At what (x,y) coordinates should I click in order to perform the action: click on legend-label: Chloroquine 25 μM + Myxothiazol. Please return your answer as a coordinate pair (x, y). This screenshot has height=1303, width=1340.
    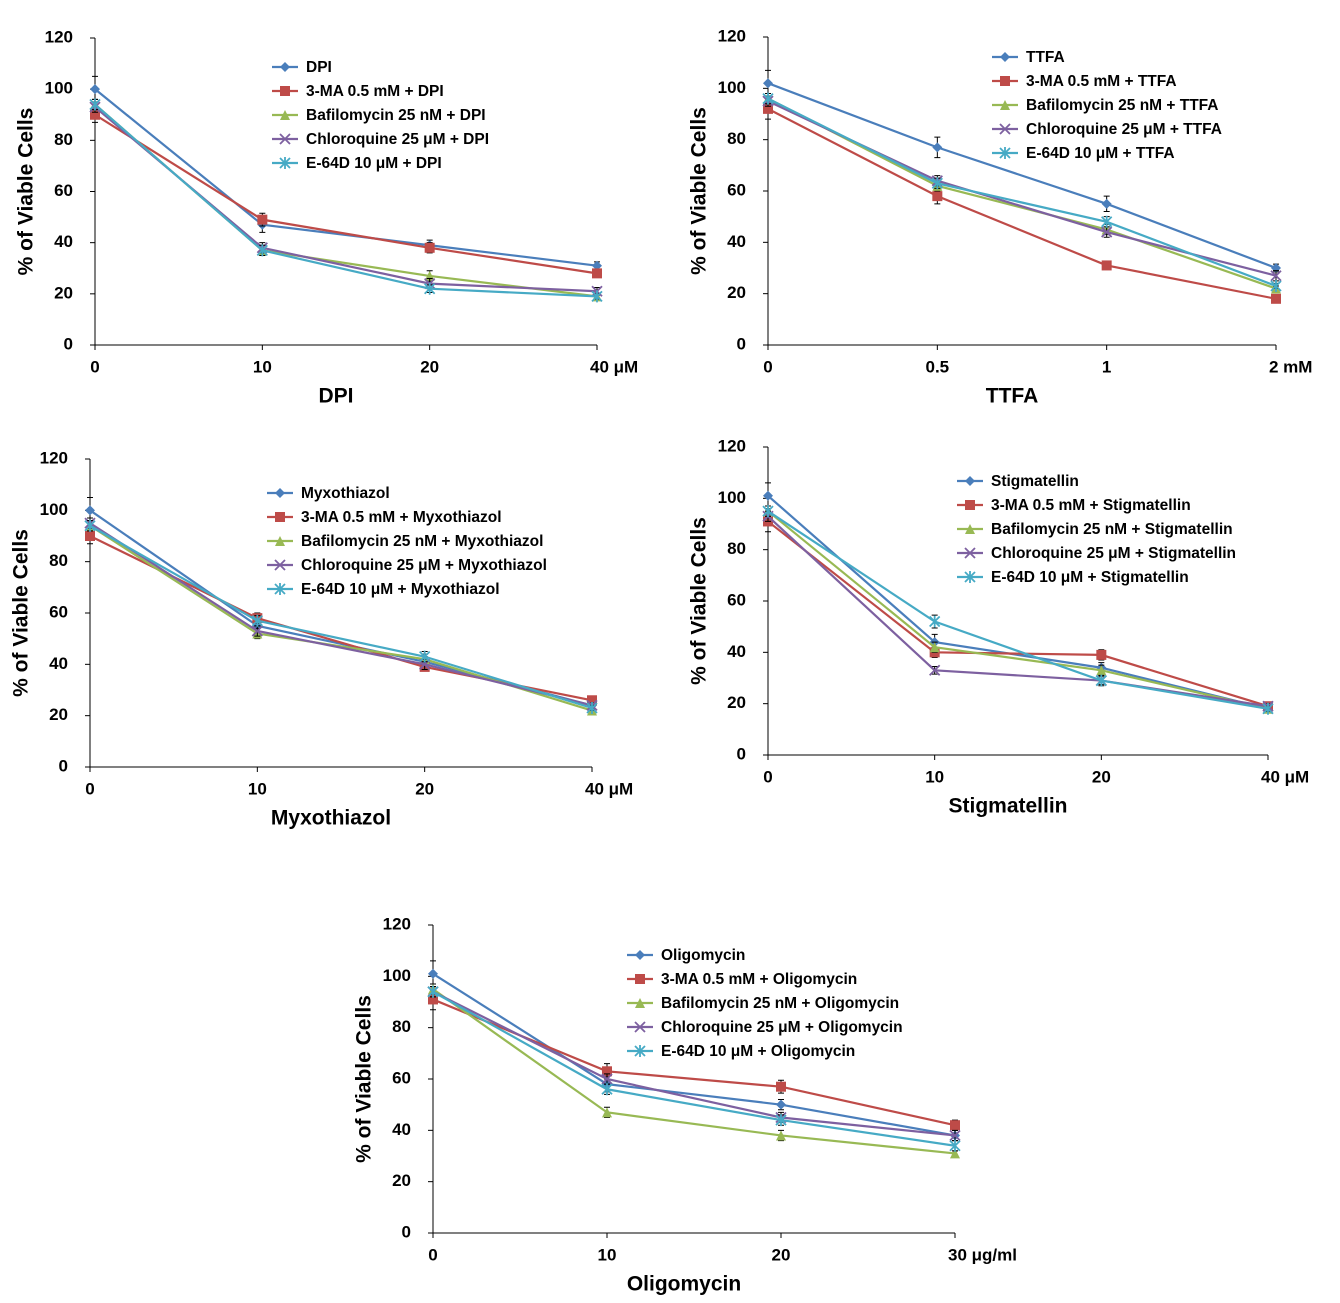
    Looking at the image, I should click on (424, 565).